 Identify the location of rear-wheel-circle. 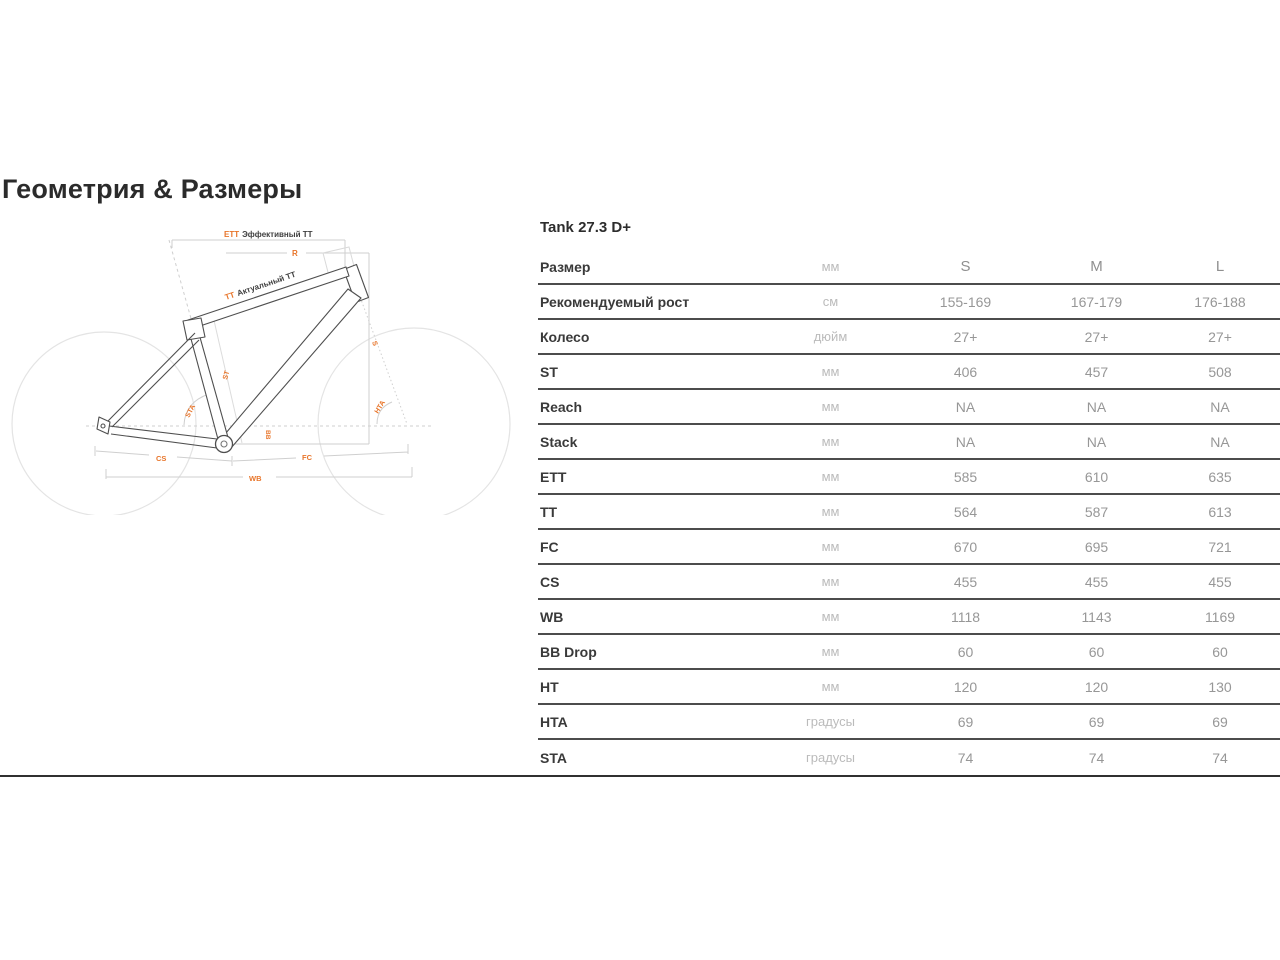
(104, 423).